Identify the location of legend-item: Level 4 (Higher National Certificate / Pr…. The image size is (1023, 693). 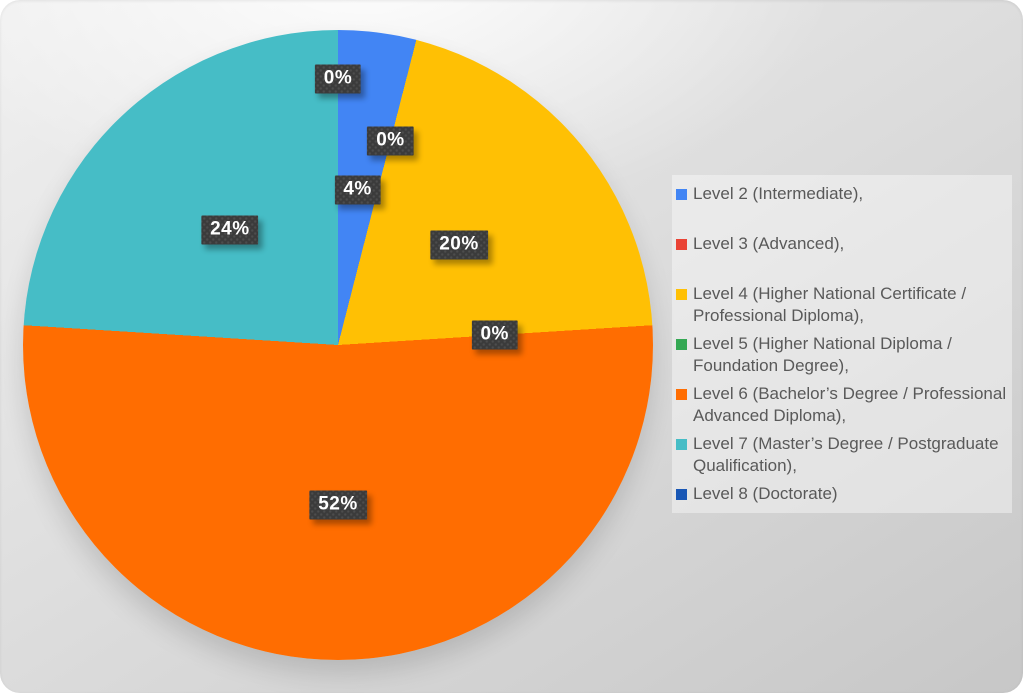
(843, 305).